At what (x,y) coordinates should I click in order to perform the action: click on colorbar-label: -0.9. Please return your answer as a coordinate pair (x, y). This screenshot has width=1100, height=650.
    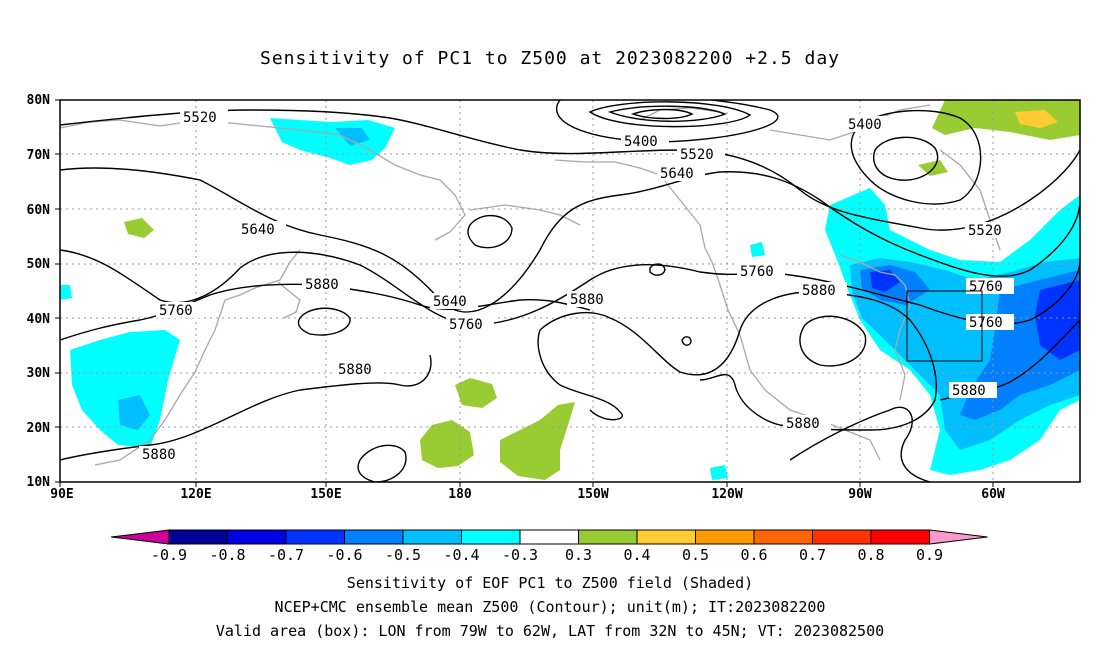
    Looking at the image, I should click on (169, 555).